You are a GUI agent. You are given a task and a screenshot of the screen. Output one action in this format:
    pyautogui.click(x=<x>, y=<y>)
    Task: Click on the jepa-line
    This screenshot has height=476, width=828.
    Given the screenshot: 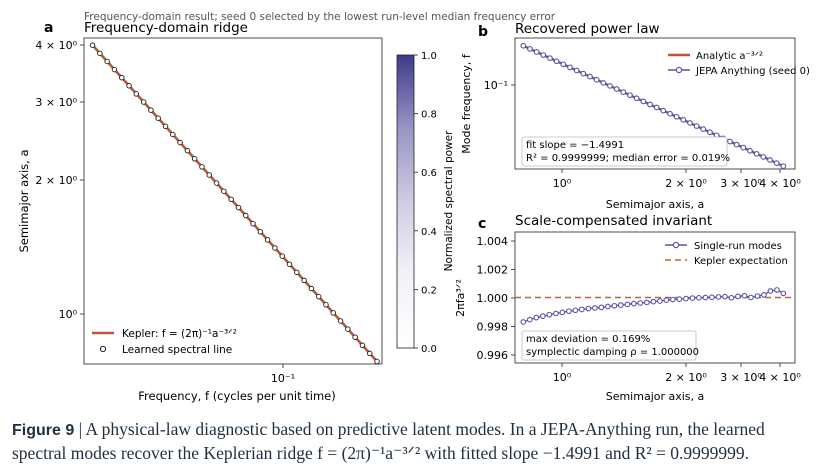 What is the action you would take?
    pyautogui.click(x=653, y=106)
    